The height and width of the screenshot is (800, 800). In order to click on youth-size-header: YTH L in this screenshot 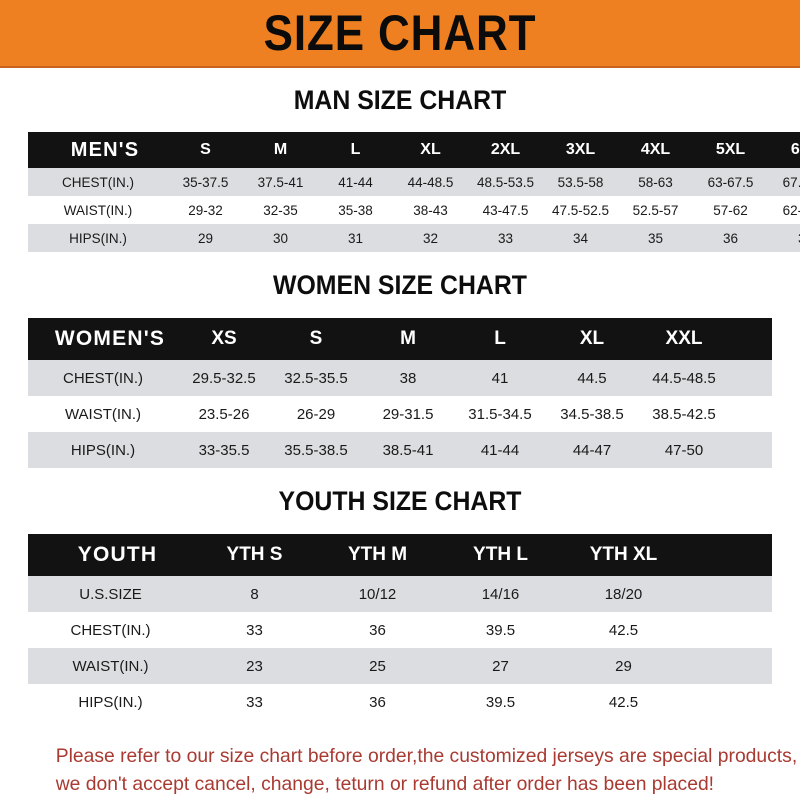, I will do `click(500, 555)`.